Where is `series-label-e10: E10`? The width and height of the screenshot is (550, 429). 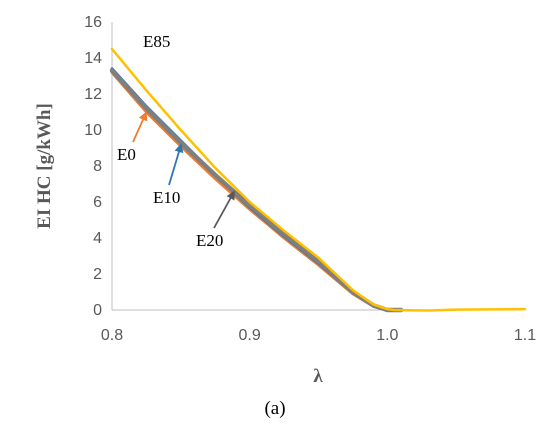
series-label-e10: E10 is located at coordinates (166, 197).